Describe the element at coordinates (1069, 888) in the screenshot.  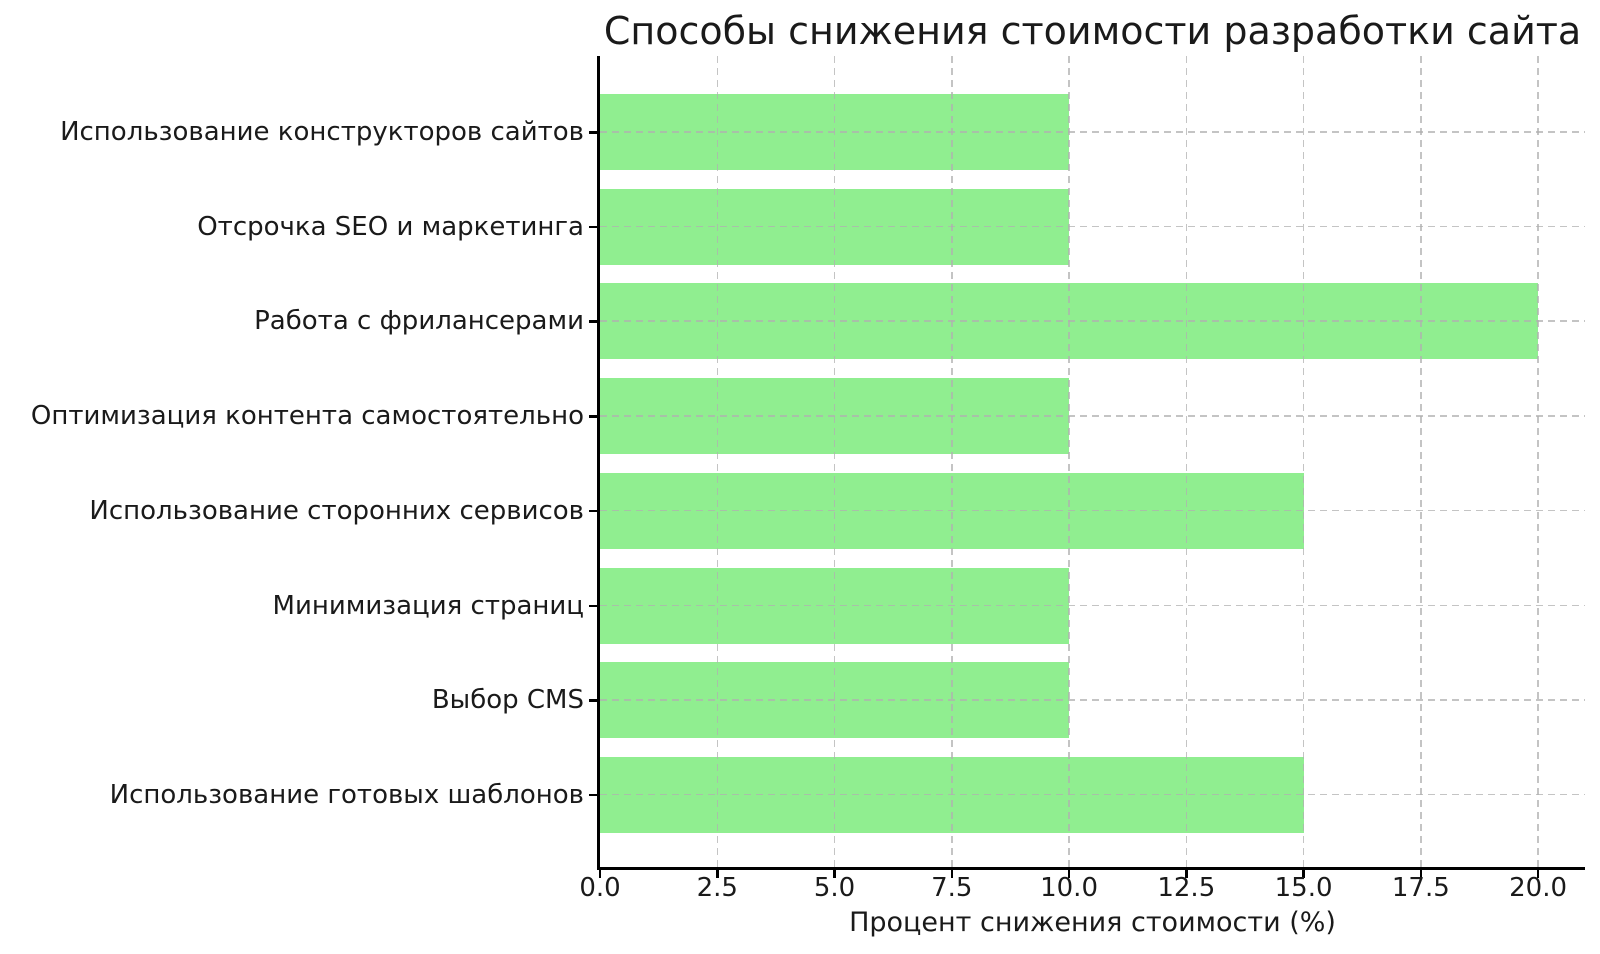
I see `x-axis-tick-label: 10.0` at that location.